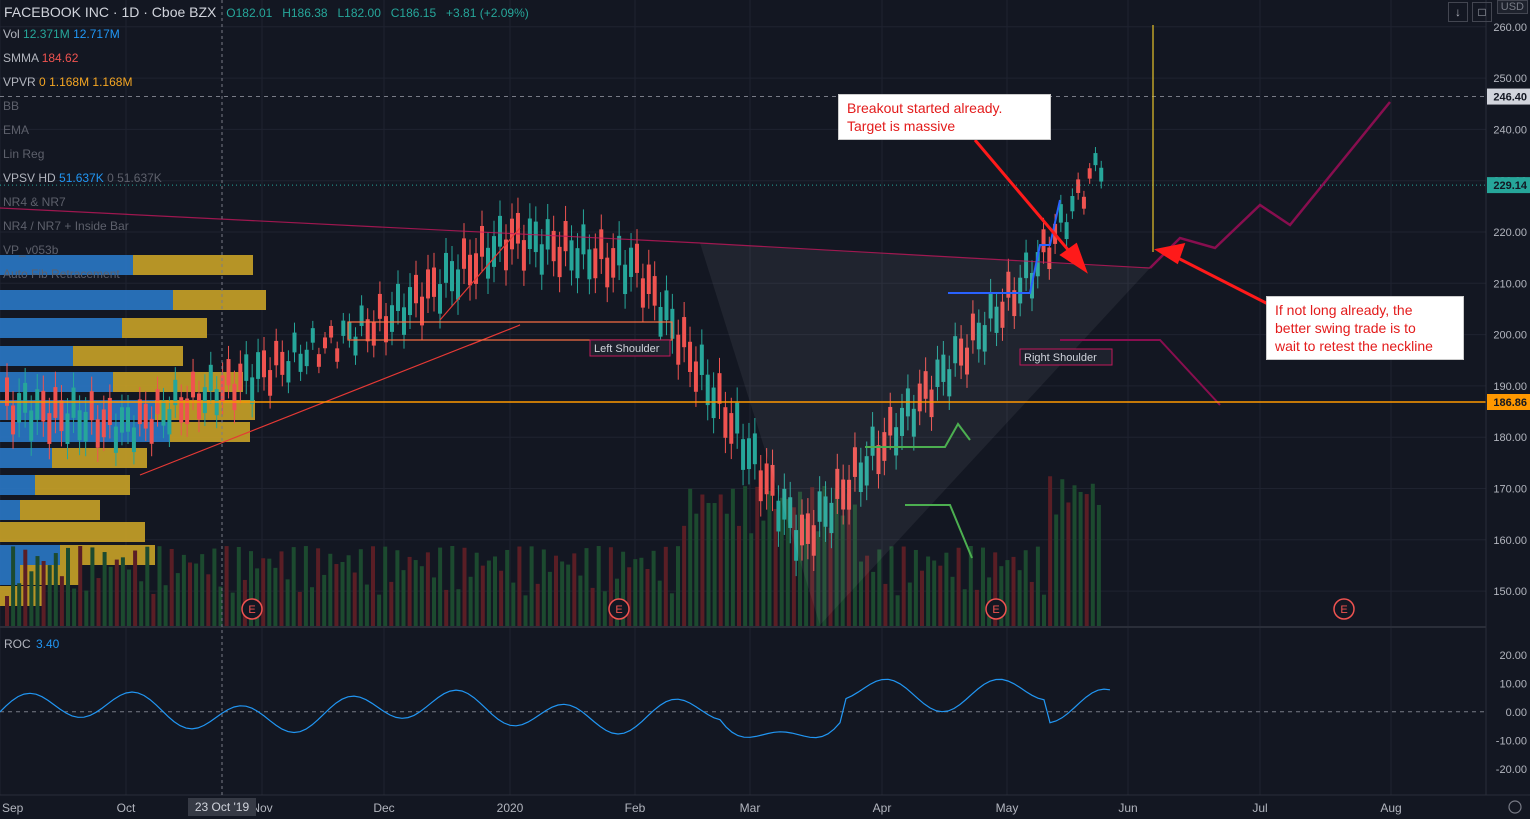 The width and height of the screenshot is (1530, 819). Describe the element at coordinates (24, 154) in the screenshot. I see `indicator-row: Lin Reg` at that location.